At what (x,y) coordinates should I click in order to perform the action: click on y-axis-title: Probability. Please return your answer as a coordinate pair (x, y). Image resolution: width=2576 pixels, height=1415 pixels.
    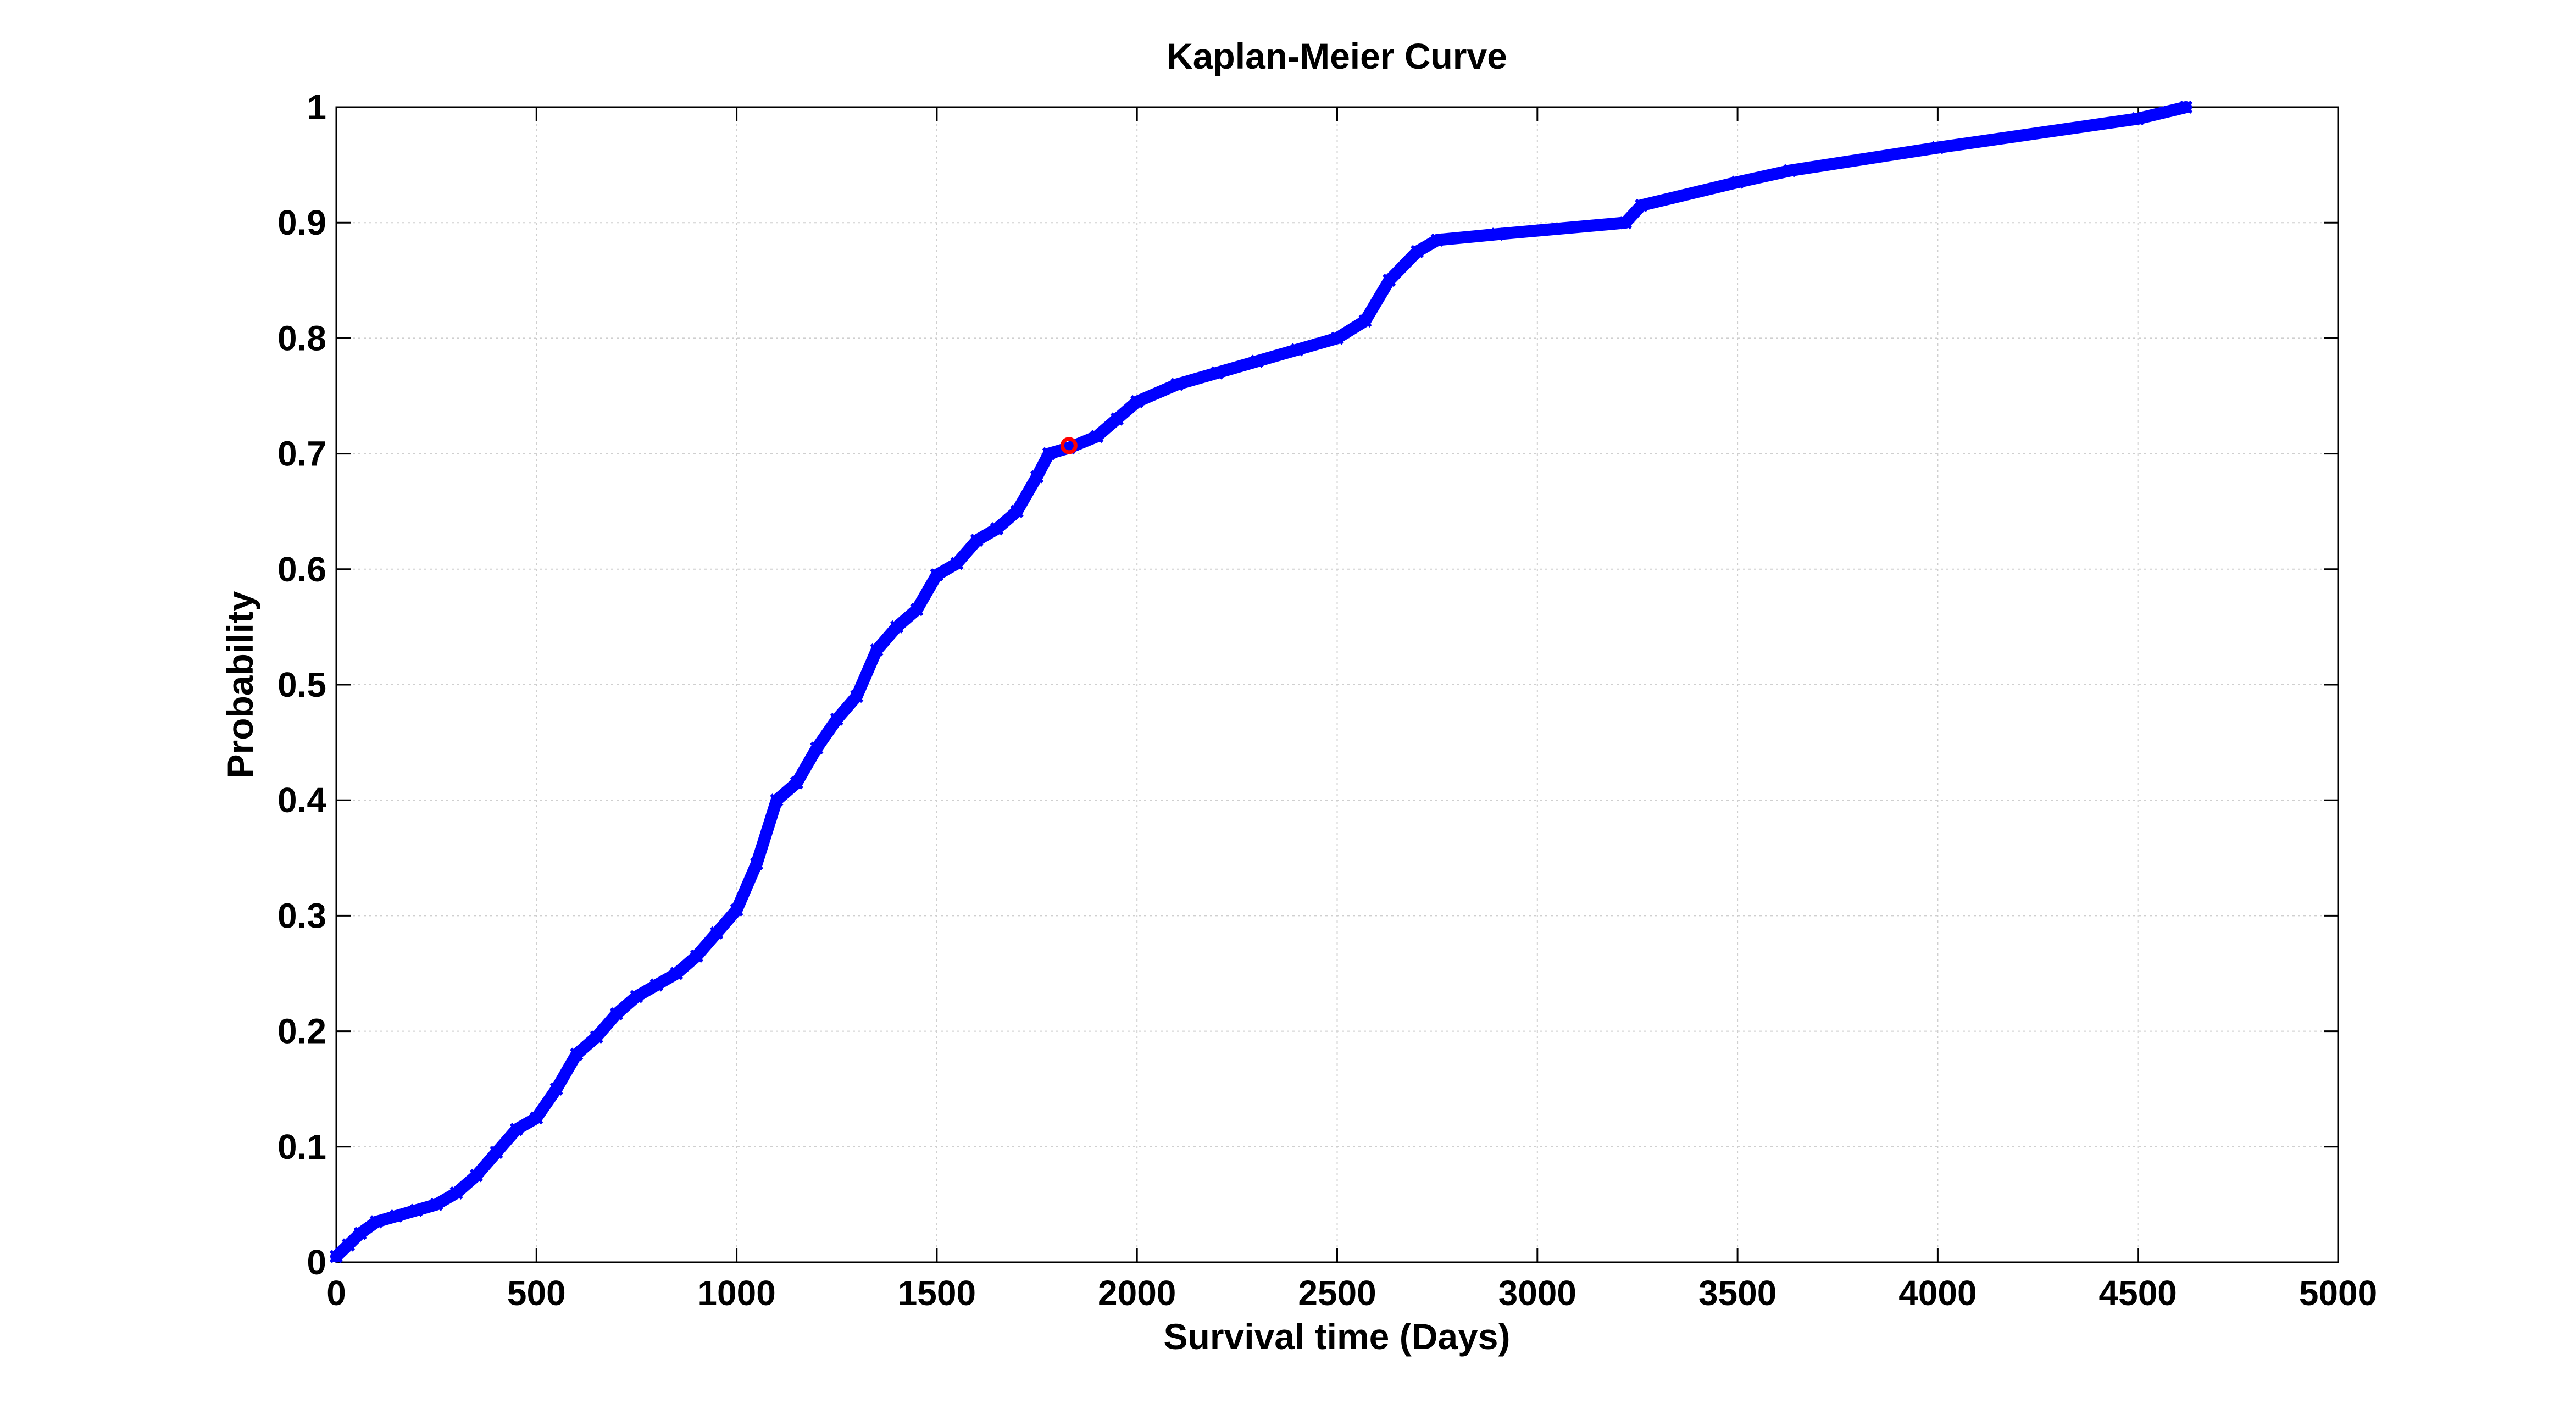
    Looking at the image, I should click on (240, 684).